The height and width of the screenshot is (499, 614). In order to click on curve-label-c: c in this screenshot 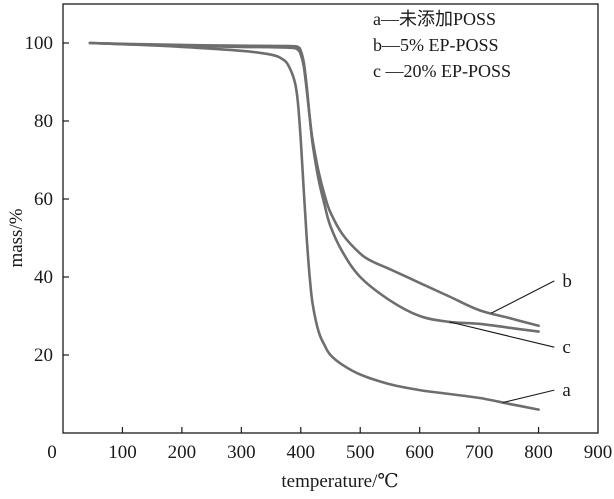, I will do `click(566, 347)`.